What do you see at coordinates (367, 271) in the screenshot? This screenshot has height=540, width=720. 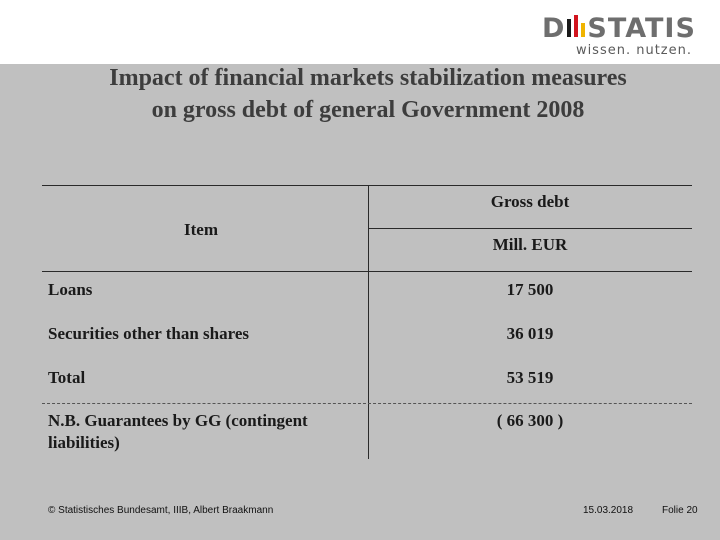 I see `header-bottom-rule` at bounding box center [367, 271].